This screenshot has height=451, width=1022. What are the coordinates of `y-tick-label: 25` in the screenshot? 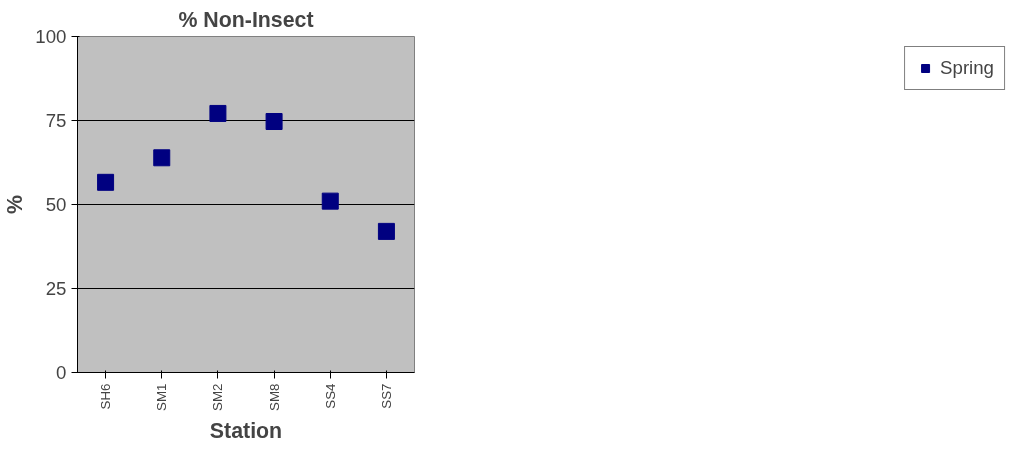 It's located at (56, 288).